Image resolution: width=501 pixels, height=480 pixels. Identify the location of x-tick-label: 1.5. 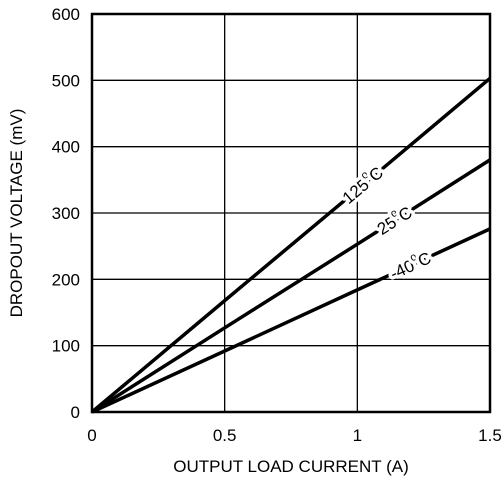
(489, 435).